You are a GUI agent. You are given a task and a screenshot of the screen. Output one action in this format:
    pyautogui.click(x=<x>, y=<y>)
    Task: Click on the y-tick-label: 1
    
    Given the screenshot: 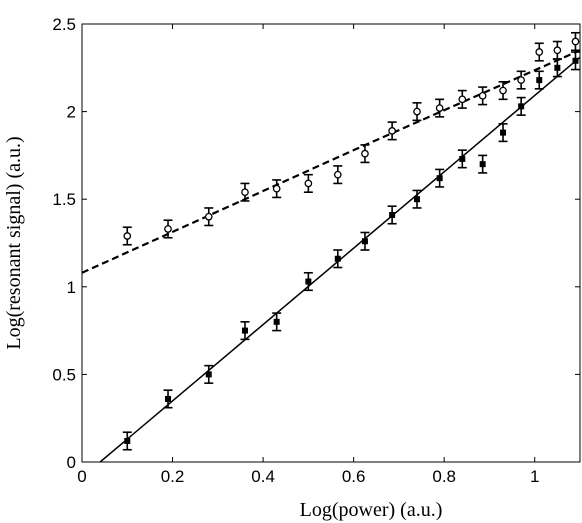 What is the action you would take?
    pyautogui.click(x=71, y=287)
    